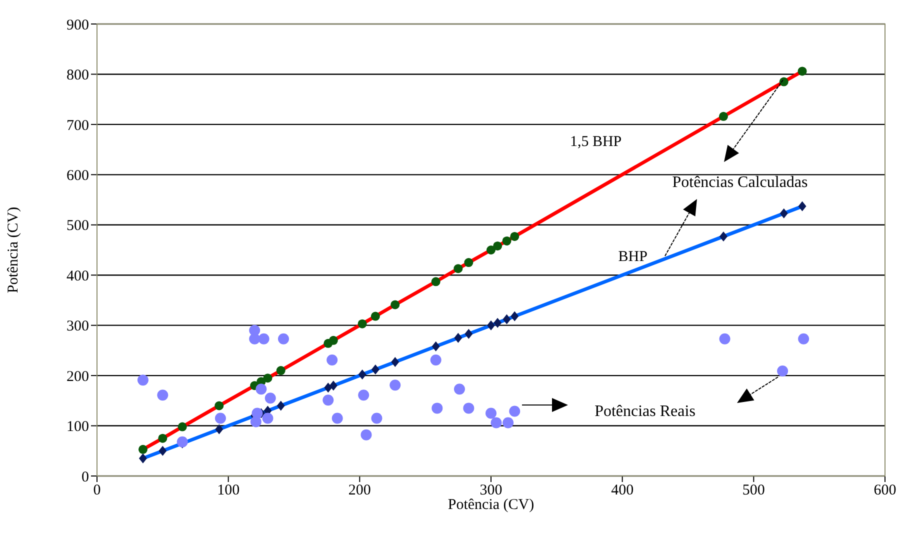 The width and height of the screenshot is (900, 549). What do you see at coordinates (622, 490) in the screenshot?
I see `x-tick-label: 400` at bounding box center [622, 490].